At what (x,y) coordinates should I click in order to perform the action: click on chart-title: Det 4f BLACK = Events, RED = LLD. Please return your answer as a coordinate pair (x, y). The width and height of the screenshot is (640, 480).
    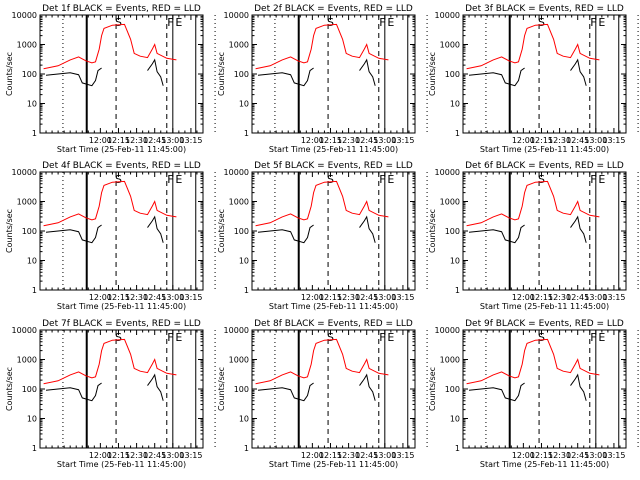
    Looking at the image, I should click on (121, 166).